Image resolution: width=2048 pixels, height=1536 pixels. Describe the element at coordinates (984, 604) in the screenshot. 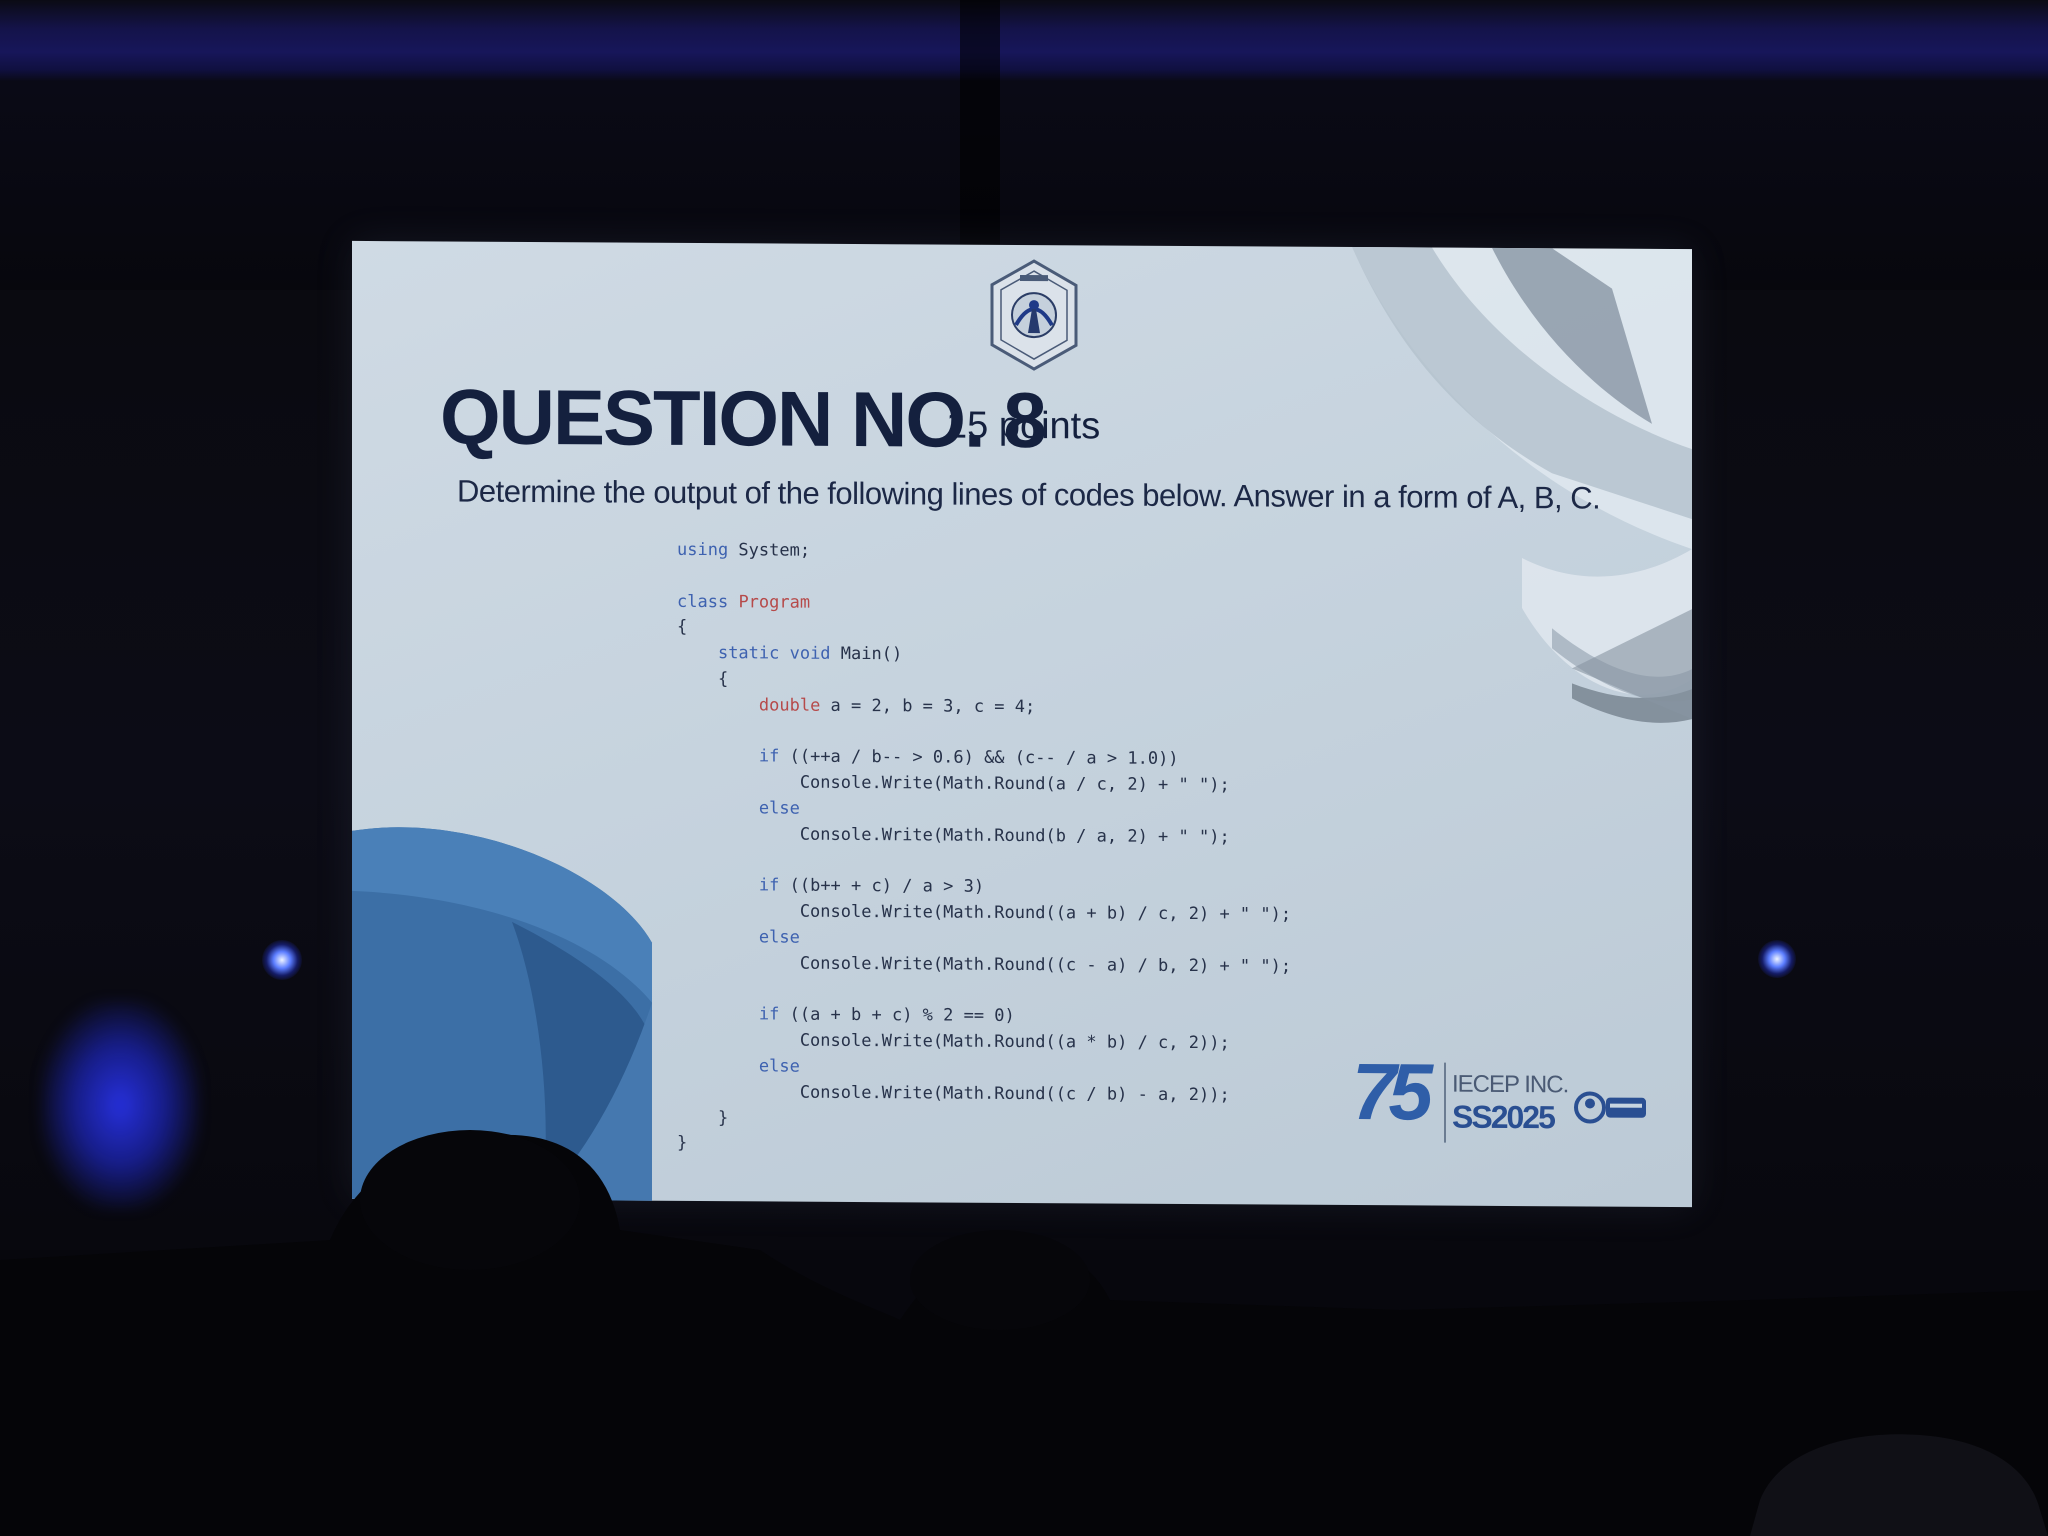

I see `code-line: class Program` at that location.